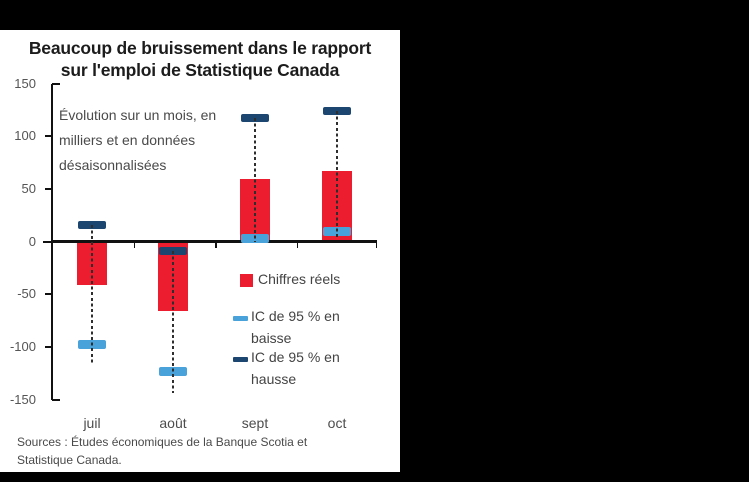 This screenshot has width=749, height=482. What do you see at coordinates (214, 241) in the screenshot?
I see `x-axis-zero-line` at bounding box center [214, 241].